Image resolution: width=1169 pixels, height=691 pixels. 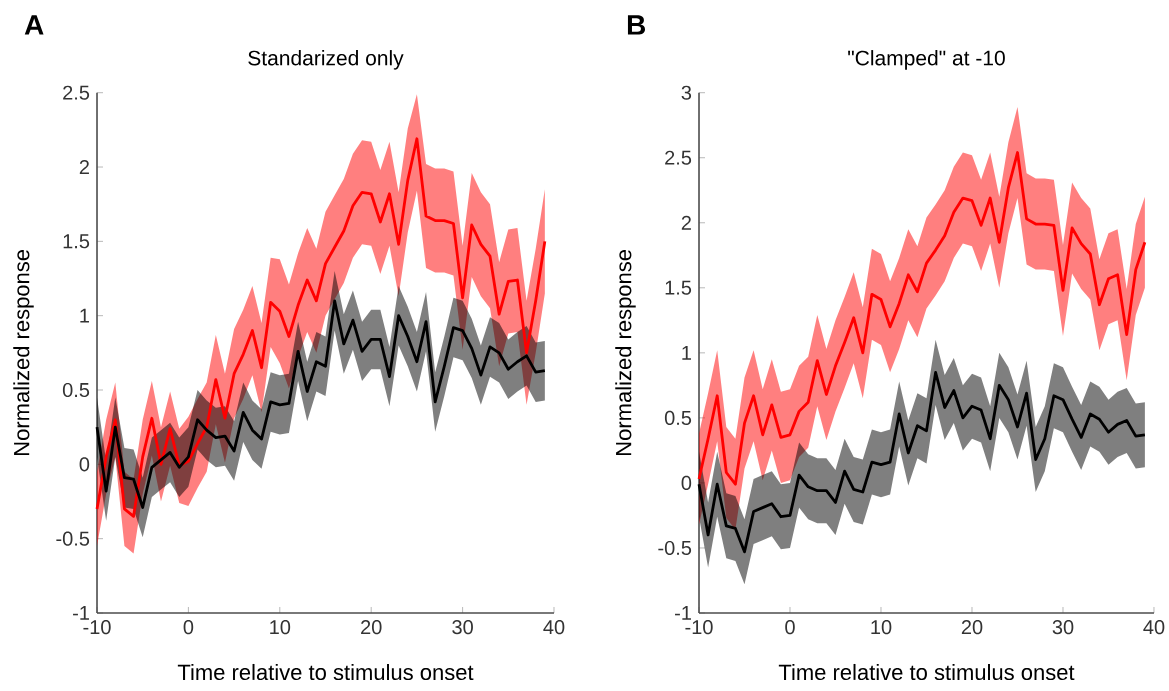 What do you see at coordinates (34, 25) in the screenshot?
I see `text: A` at bounding box center [34, 25].